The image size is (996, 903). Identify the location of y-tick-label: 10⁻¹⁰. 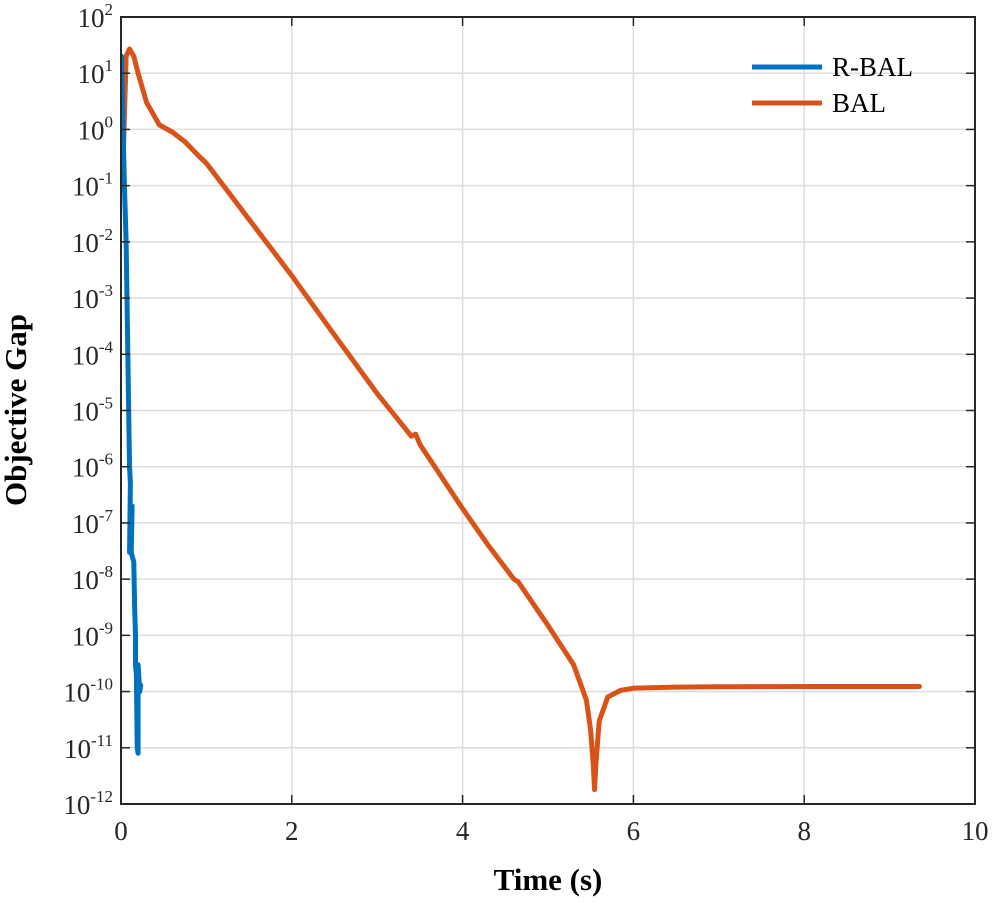
(88, 691).